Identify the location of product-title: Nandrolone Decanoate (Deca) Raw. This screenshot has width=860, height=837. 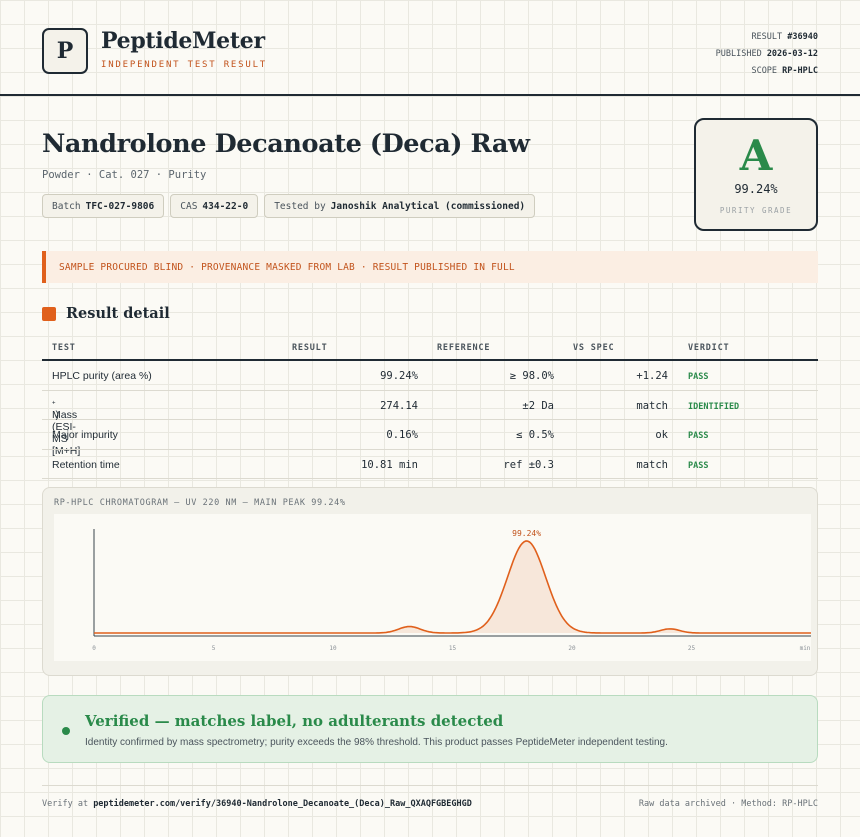
(286, 144).